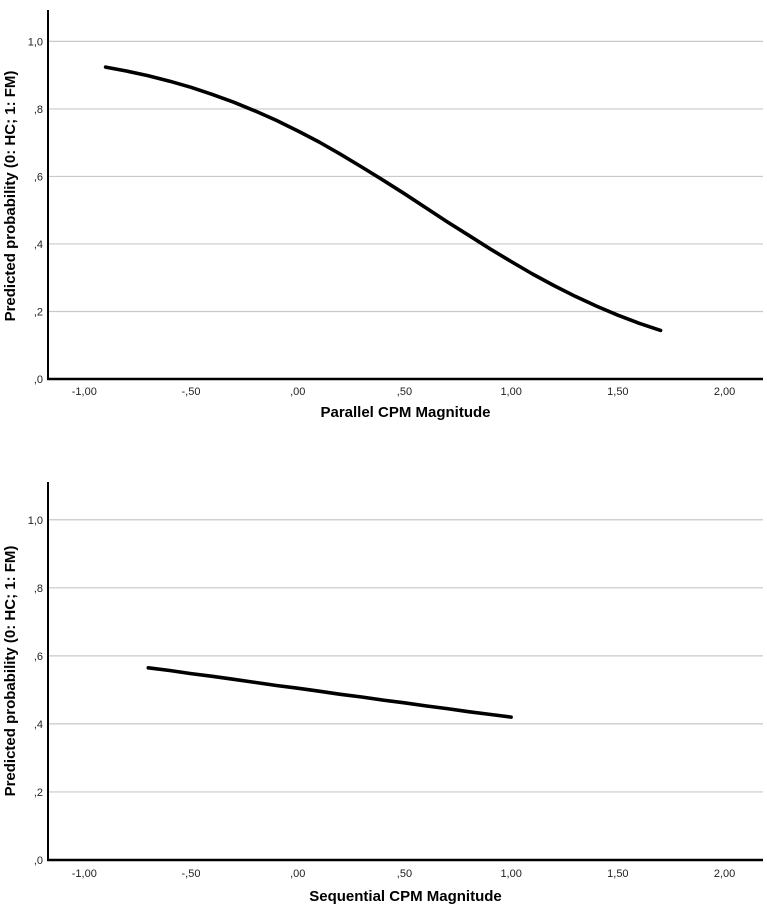 The width and height of the screenshot is (767, 910). I want to click on x-axis-title-sequential: Sequential CPM Magnitude, so click(405, 896).